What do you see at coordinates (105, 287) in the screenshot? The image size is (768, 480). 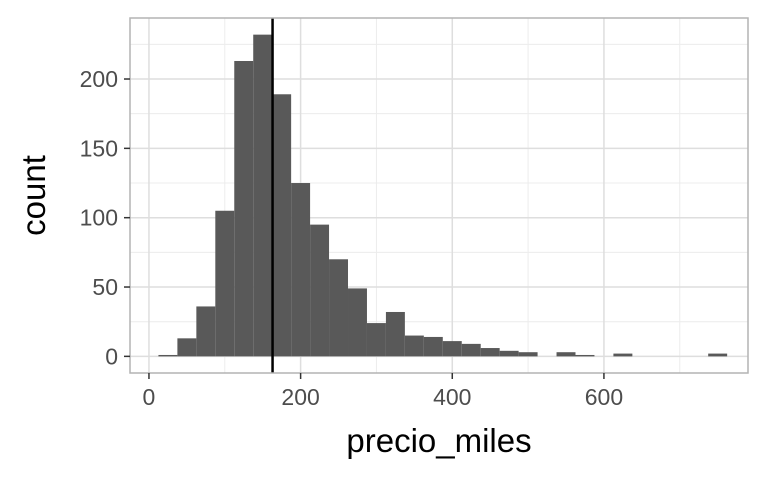 I see `y-tick-label: 50` at bounding box center [105, 287].